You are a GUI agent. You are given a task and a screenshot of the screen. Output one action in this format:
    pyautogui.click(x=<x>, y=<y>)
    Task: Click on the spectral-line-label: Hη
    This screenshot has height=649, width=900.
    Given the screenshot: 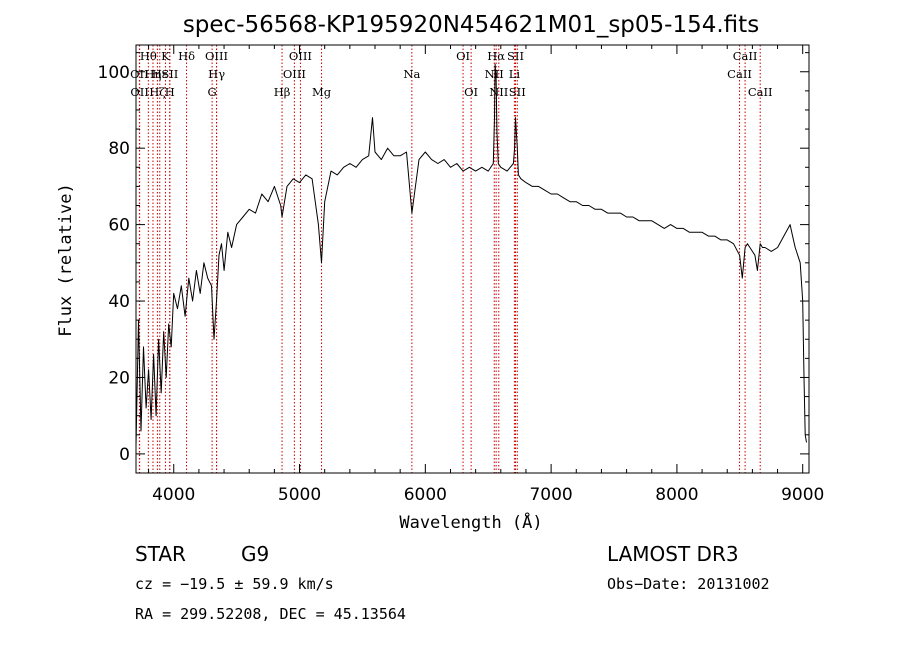 What is the action you would take?
    pyautogui.click(x=153, y=74)
    